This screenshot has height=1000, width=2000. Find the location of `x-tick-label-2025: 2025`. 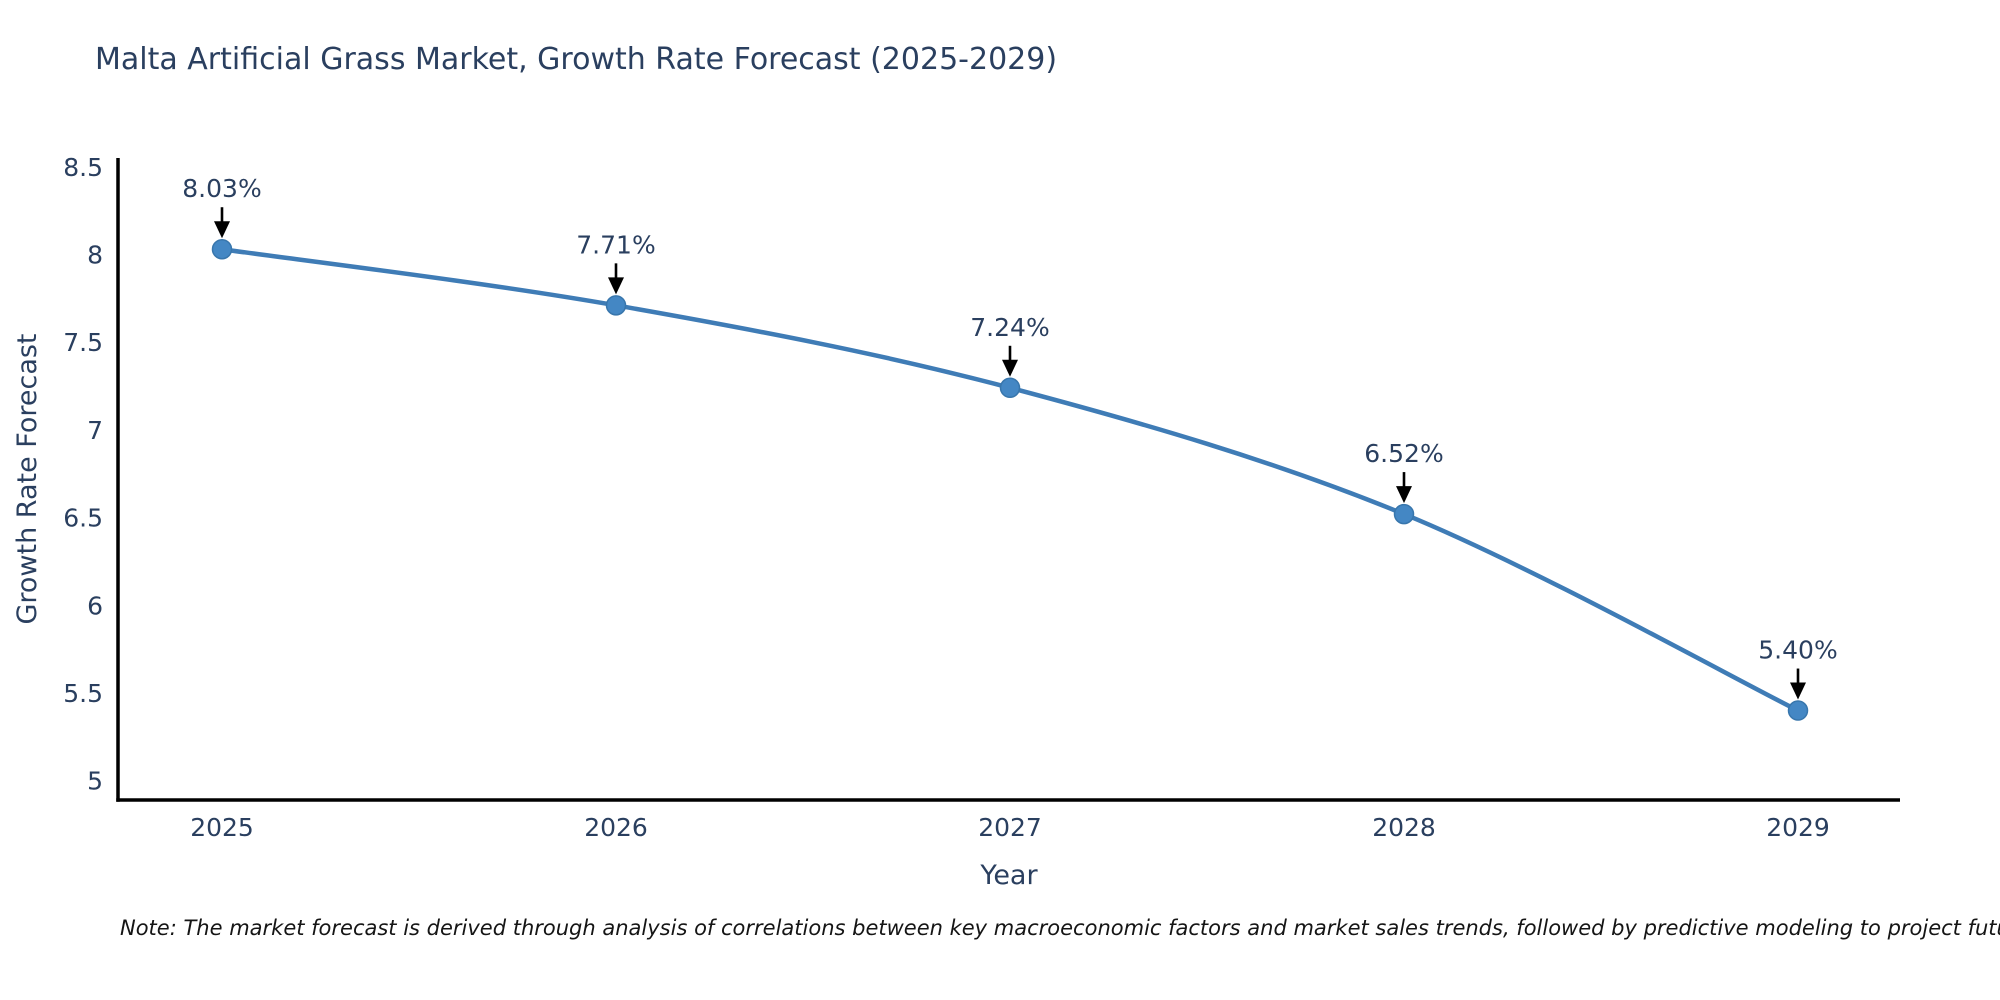

x-tick-label-2025: 2025 is located at coordinates (222, 827).